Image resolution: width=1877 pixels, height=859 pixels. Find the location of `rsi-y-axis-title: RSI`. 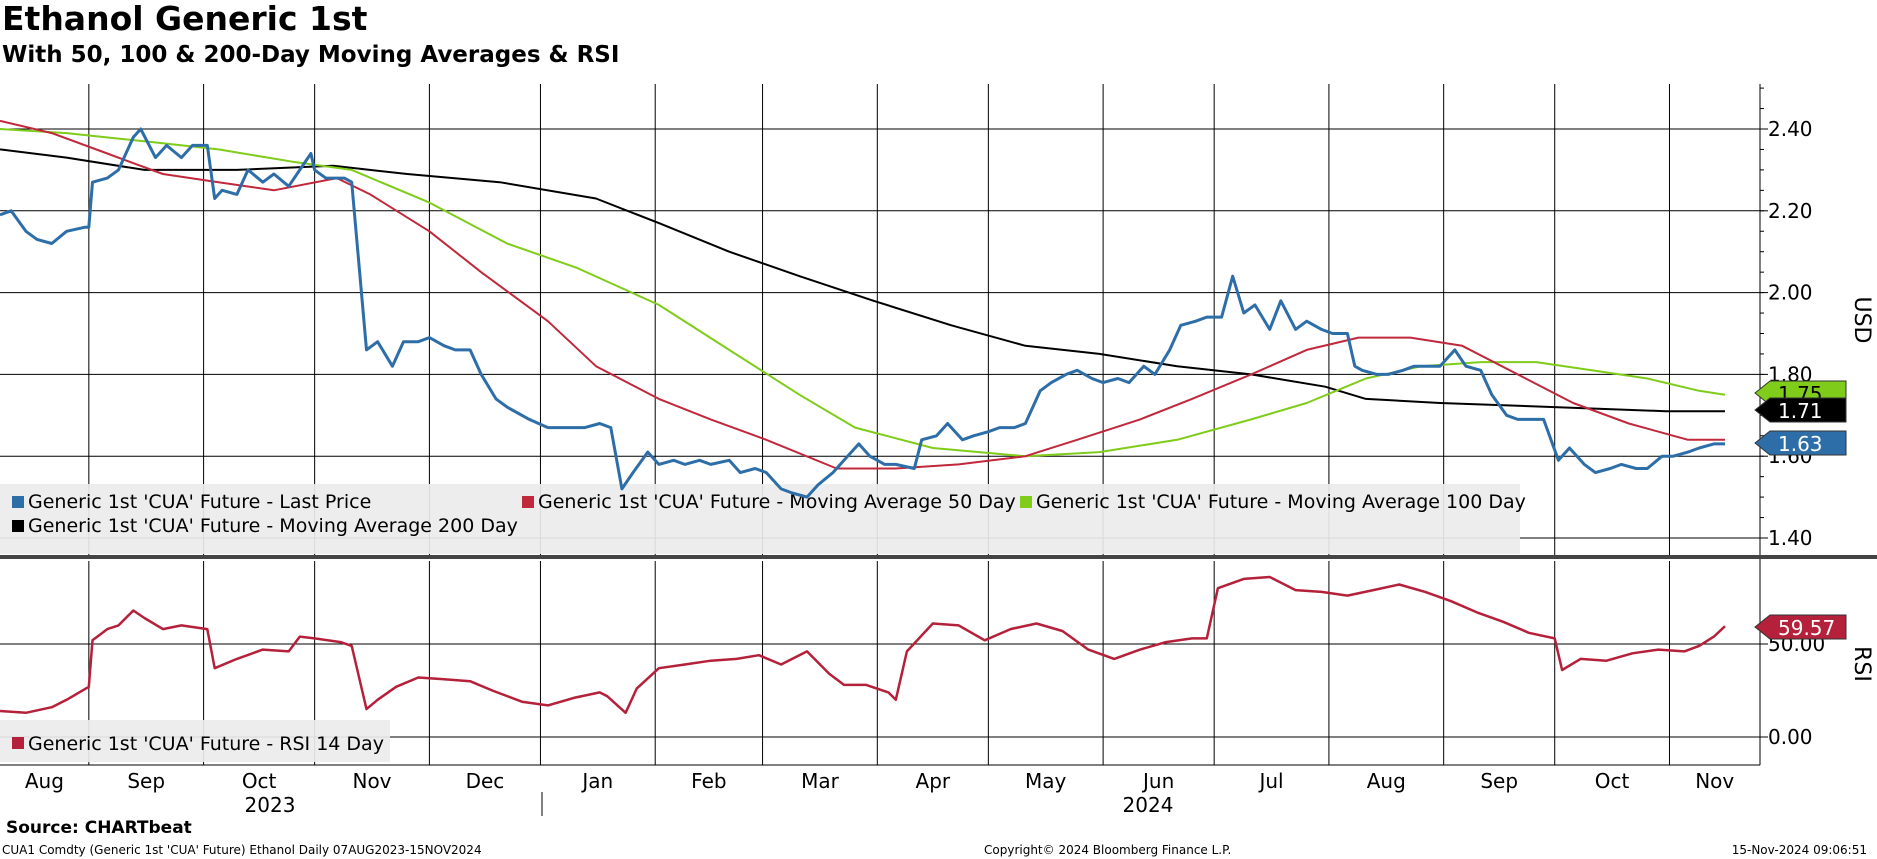

rsi-y-axis-title: RSI is located at coordinates (1861, 664).